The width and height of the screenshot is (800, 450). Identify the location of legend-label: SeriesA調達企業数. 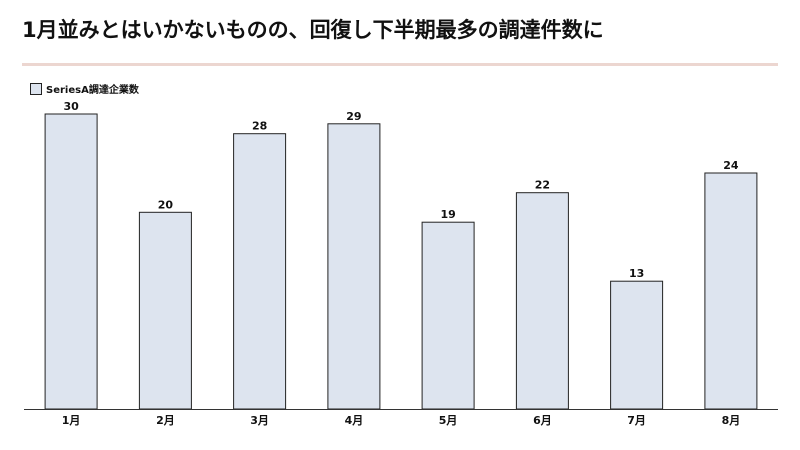
(92, 90).